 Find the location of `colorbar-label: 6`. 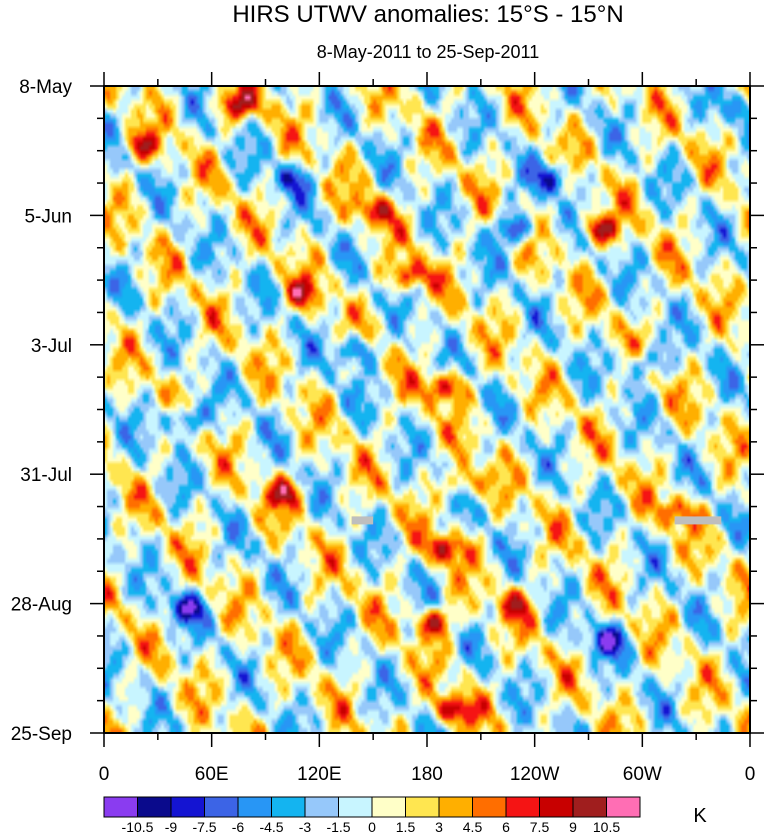

colorbar-label: 6 is located at coordinates (506, 826).